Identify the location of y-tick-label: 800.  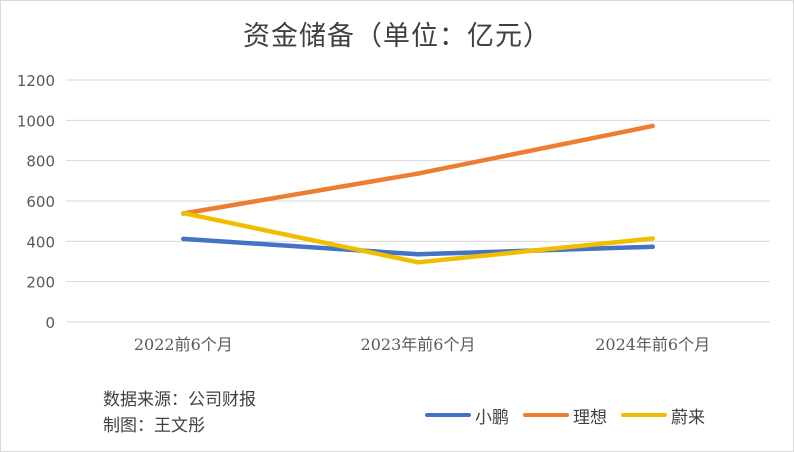
(40, 162).